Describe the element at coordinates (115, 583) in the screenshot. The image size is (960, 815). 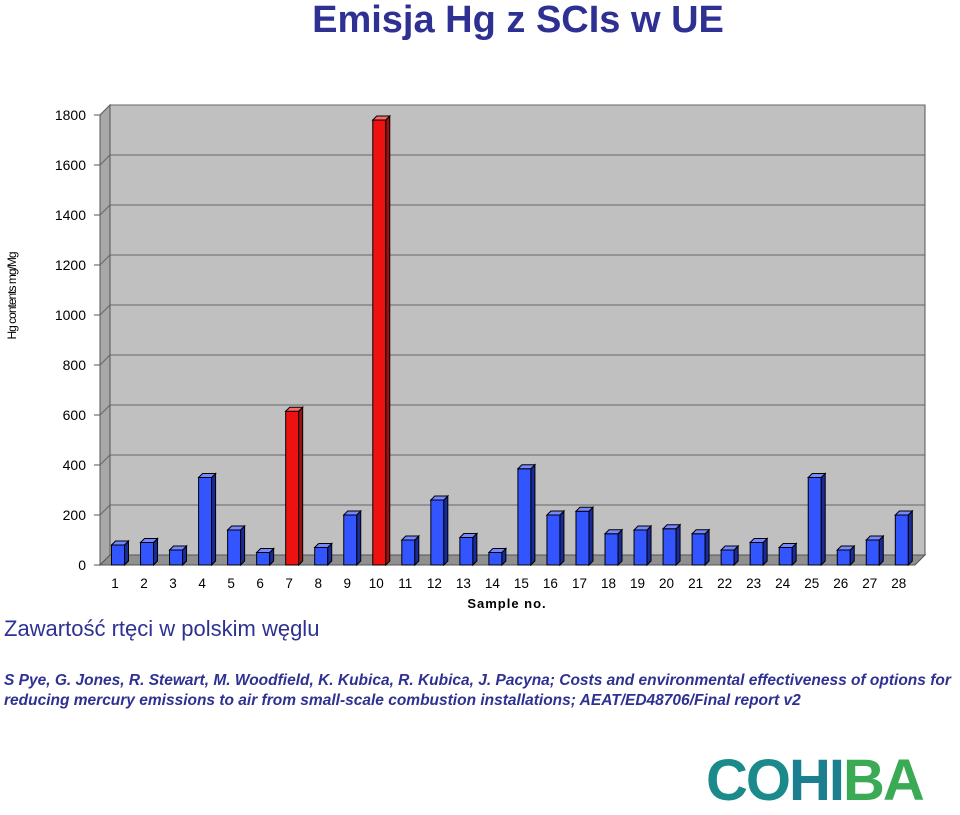
I see `x-tick-label: 1` at that location.